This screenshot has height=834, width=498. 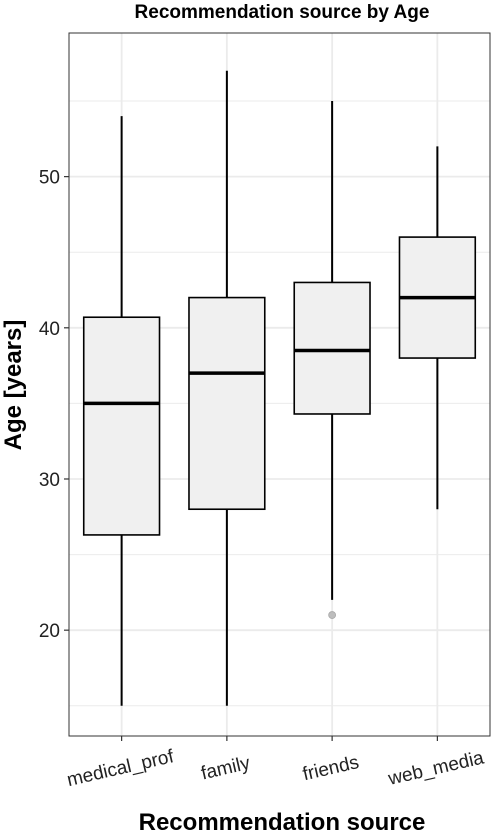 I want to click on box-web_media, so click(x=437, y=328).